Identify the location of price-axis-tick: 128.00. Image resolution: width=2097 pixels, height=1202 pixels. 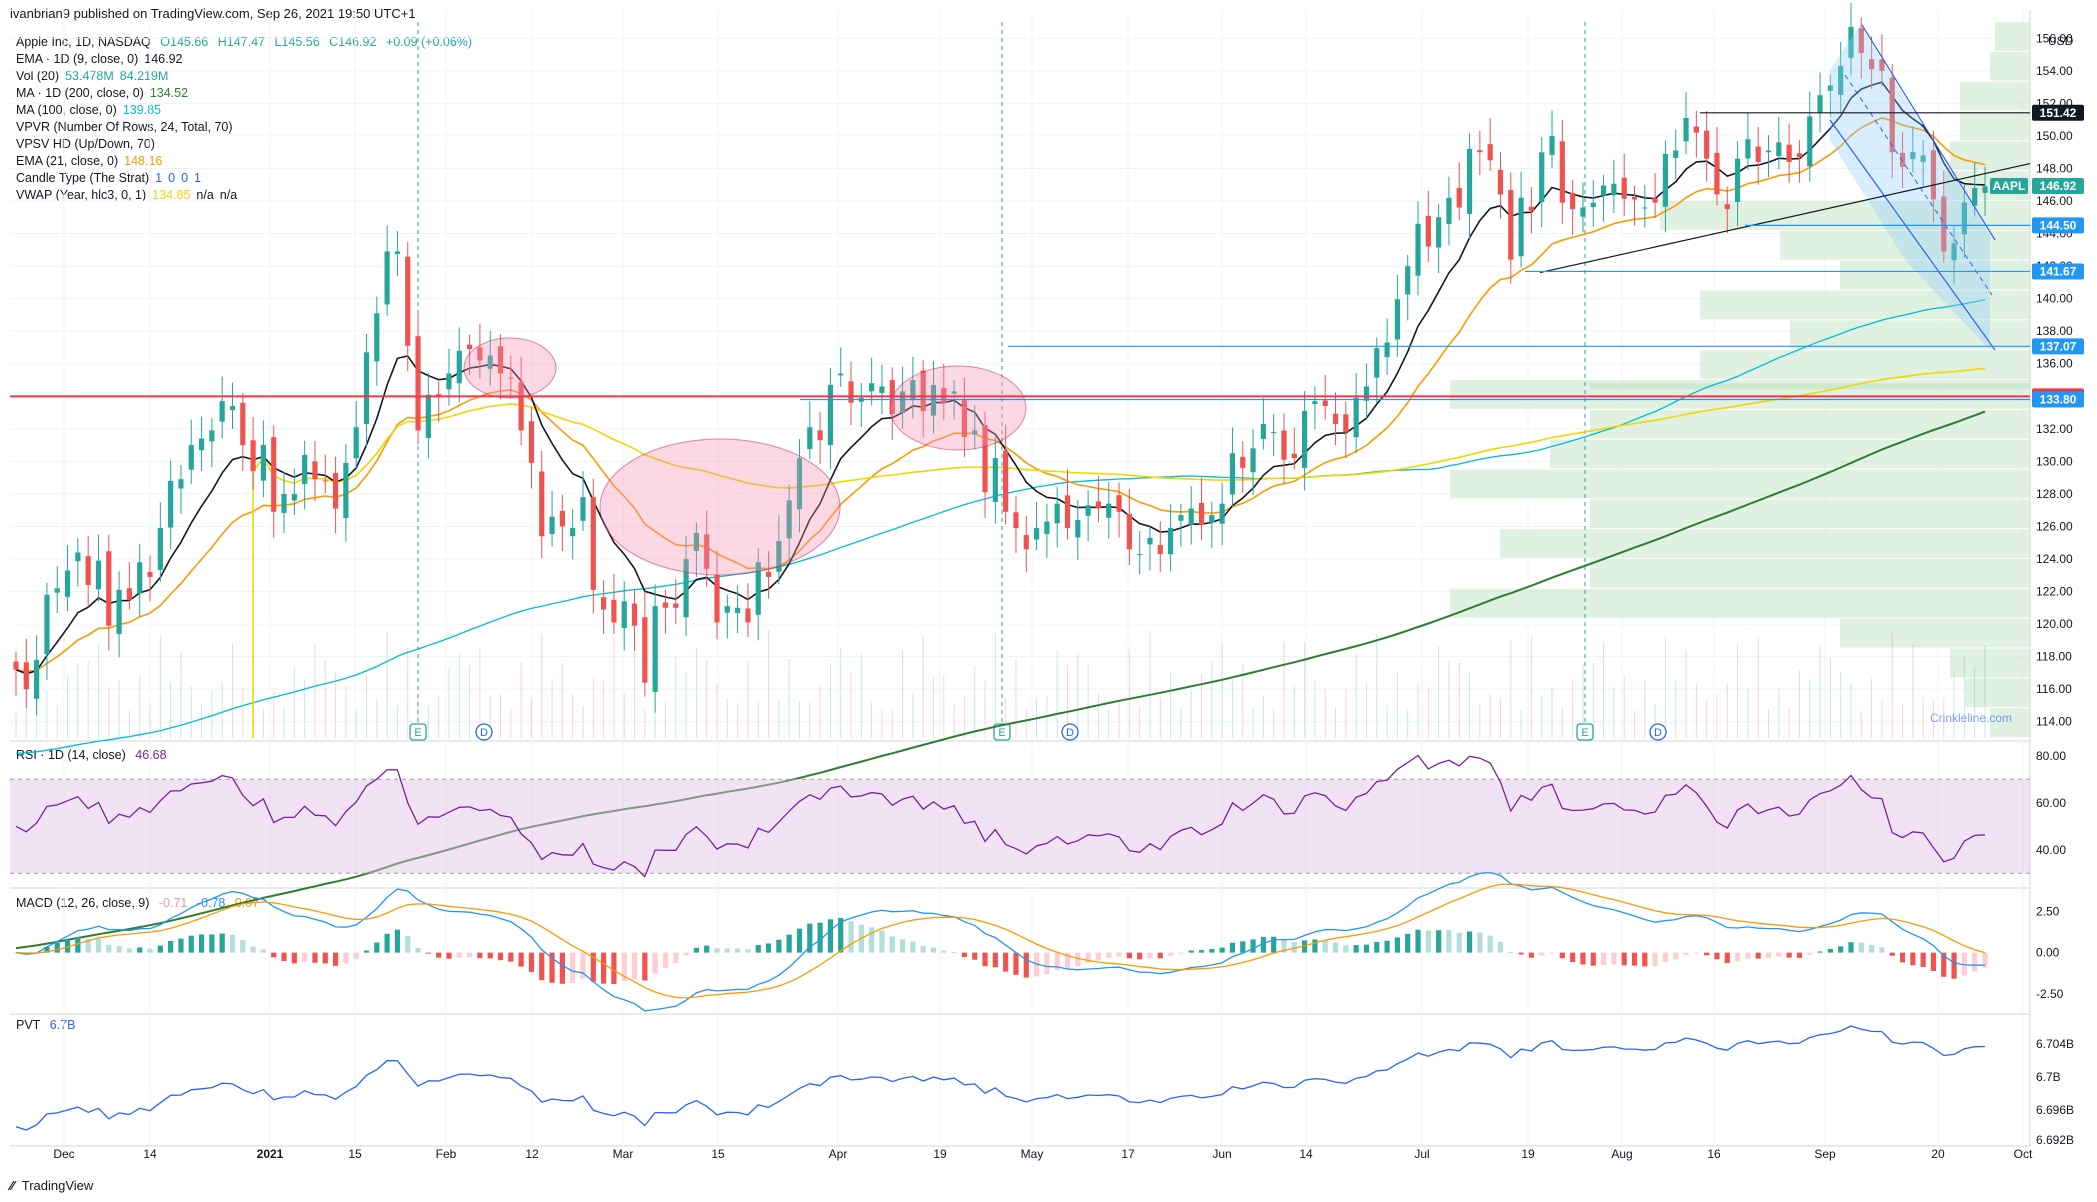
(2054, 494).